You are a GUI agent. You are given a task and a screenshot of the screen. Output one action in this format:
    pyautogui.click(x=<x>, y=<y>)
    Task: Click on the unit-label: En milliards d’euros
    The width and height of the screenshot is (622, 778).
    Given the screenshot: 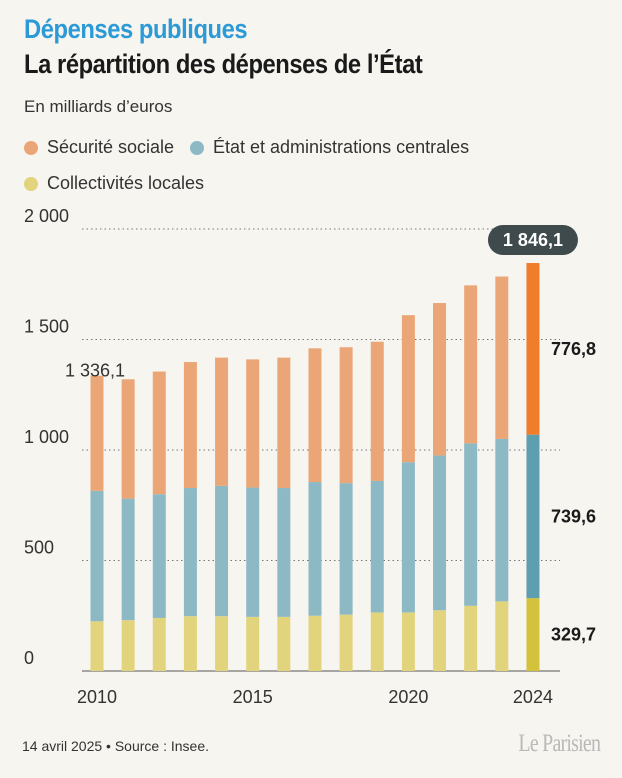 What is the action you would take?
    pyautogui.click(x=98, y=106)
    